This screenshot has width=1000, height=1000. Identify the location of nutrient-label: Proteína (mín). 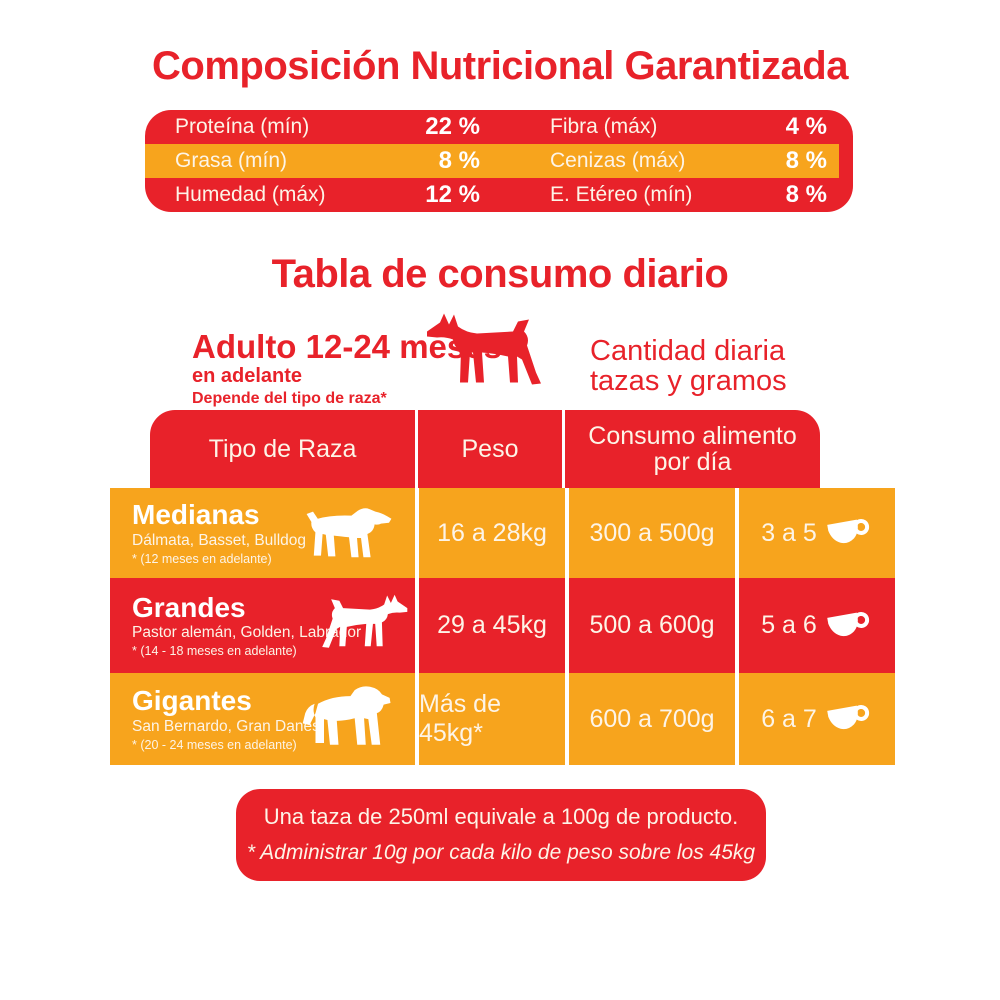
(242, 126).